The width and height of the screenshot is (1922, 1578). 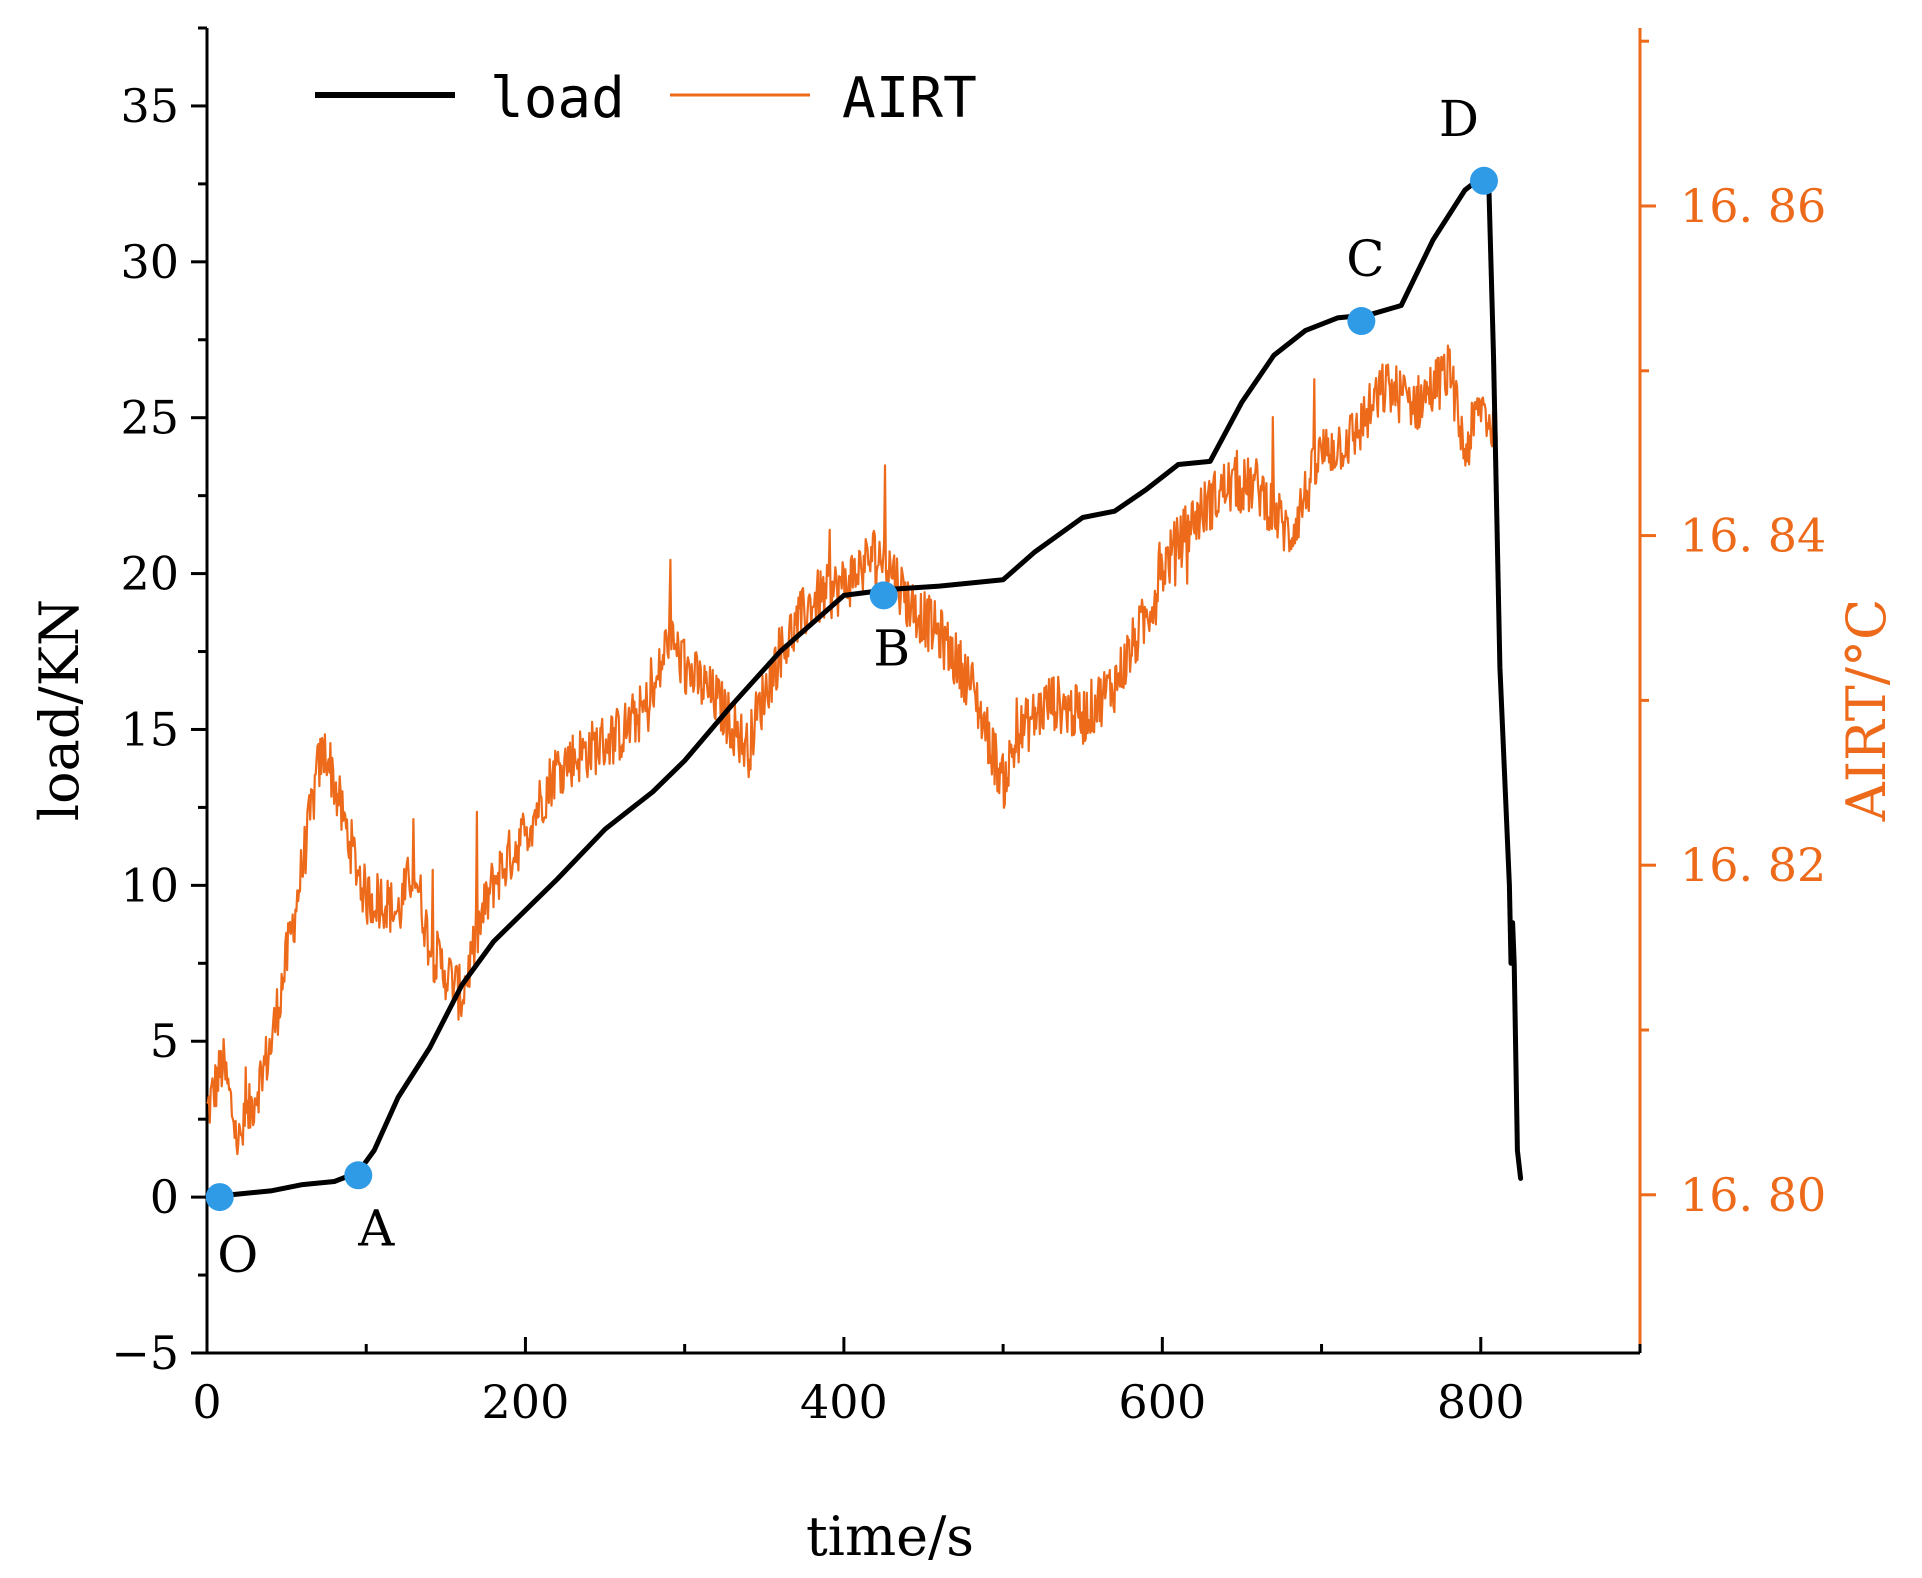 What do you see at coordinates (149, 574) in the screenshot?
I see `y-left-tick-label: 20` at bounding box center [149, 574].